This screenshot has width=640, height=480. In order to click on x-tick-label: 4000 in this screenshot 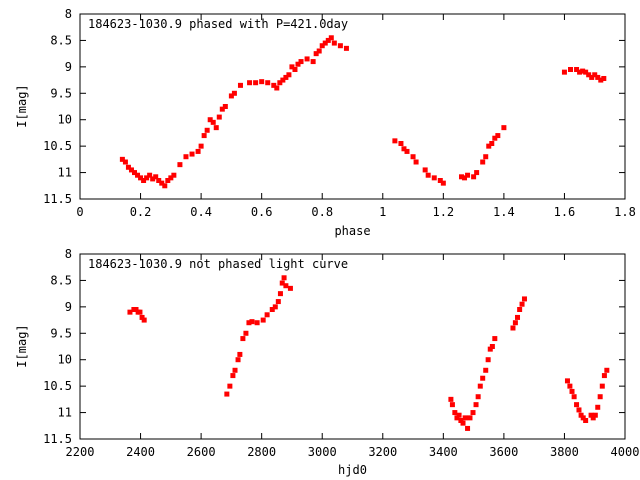, I will do `click(625, 452)`.